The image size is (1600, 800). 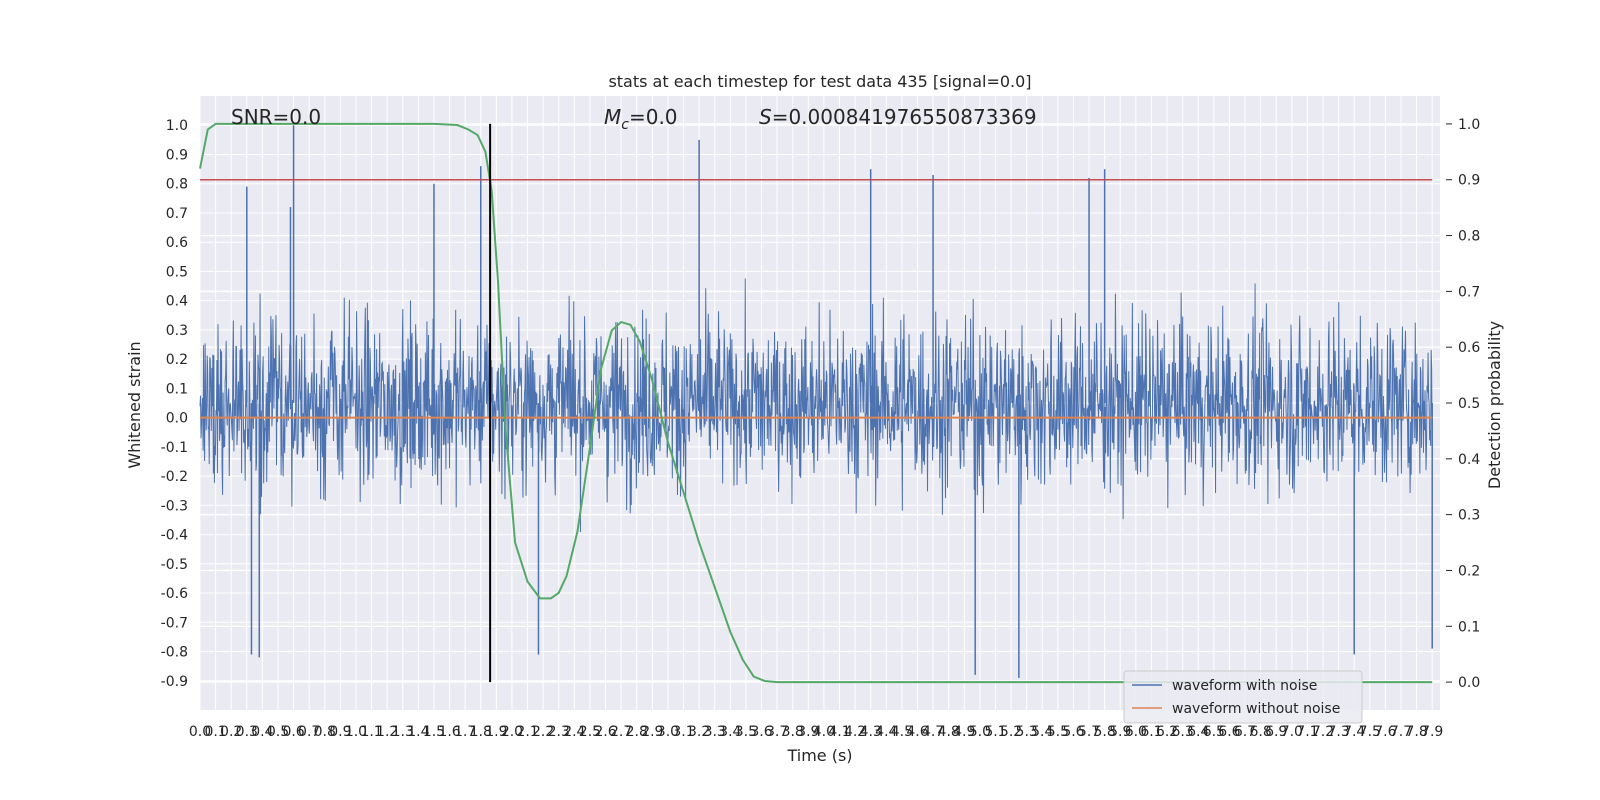 I want to click on x-tick-label: 7.7, so click(x=1401, y=732).